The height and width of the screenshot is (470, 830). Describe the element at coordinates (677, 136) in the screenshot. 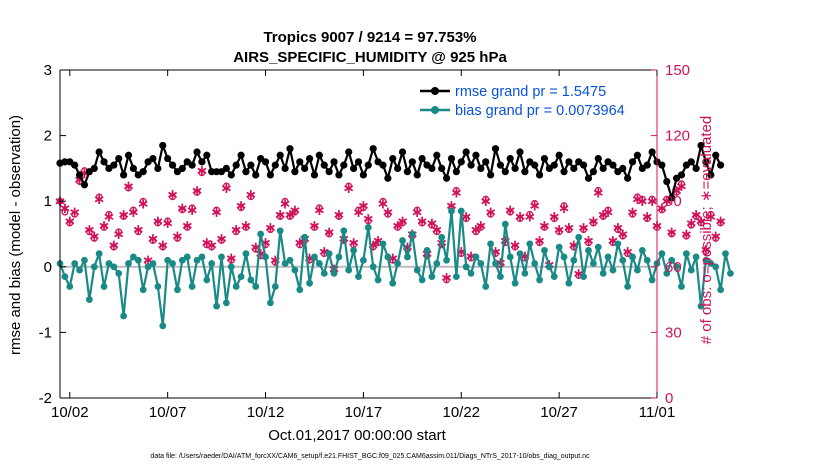

I see `y-right-tick-label: 120` at that location.